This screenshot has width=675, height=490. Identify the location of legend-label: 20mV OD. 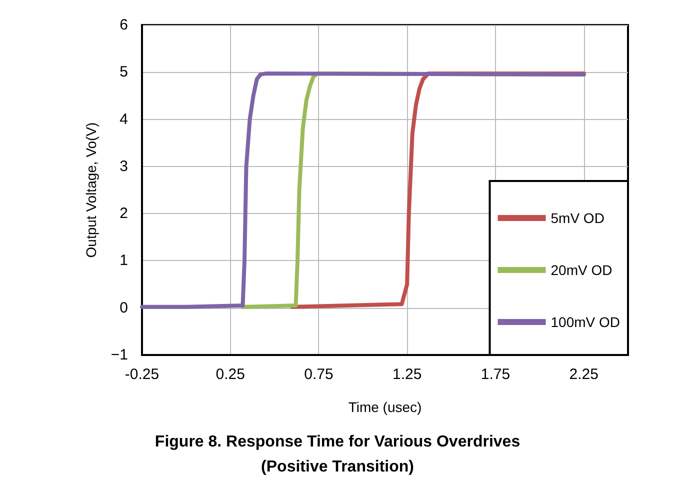
(581, 270).